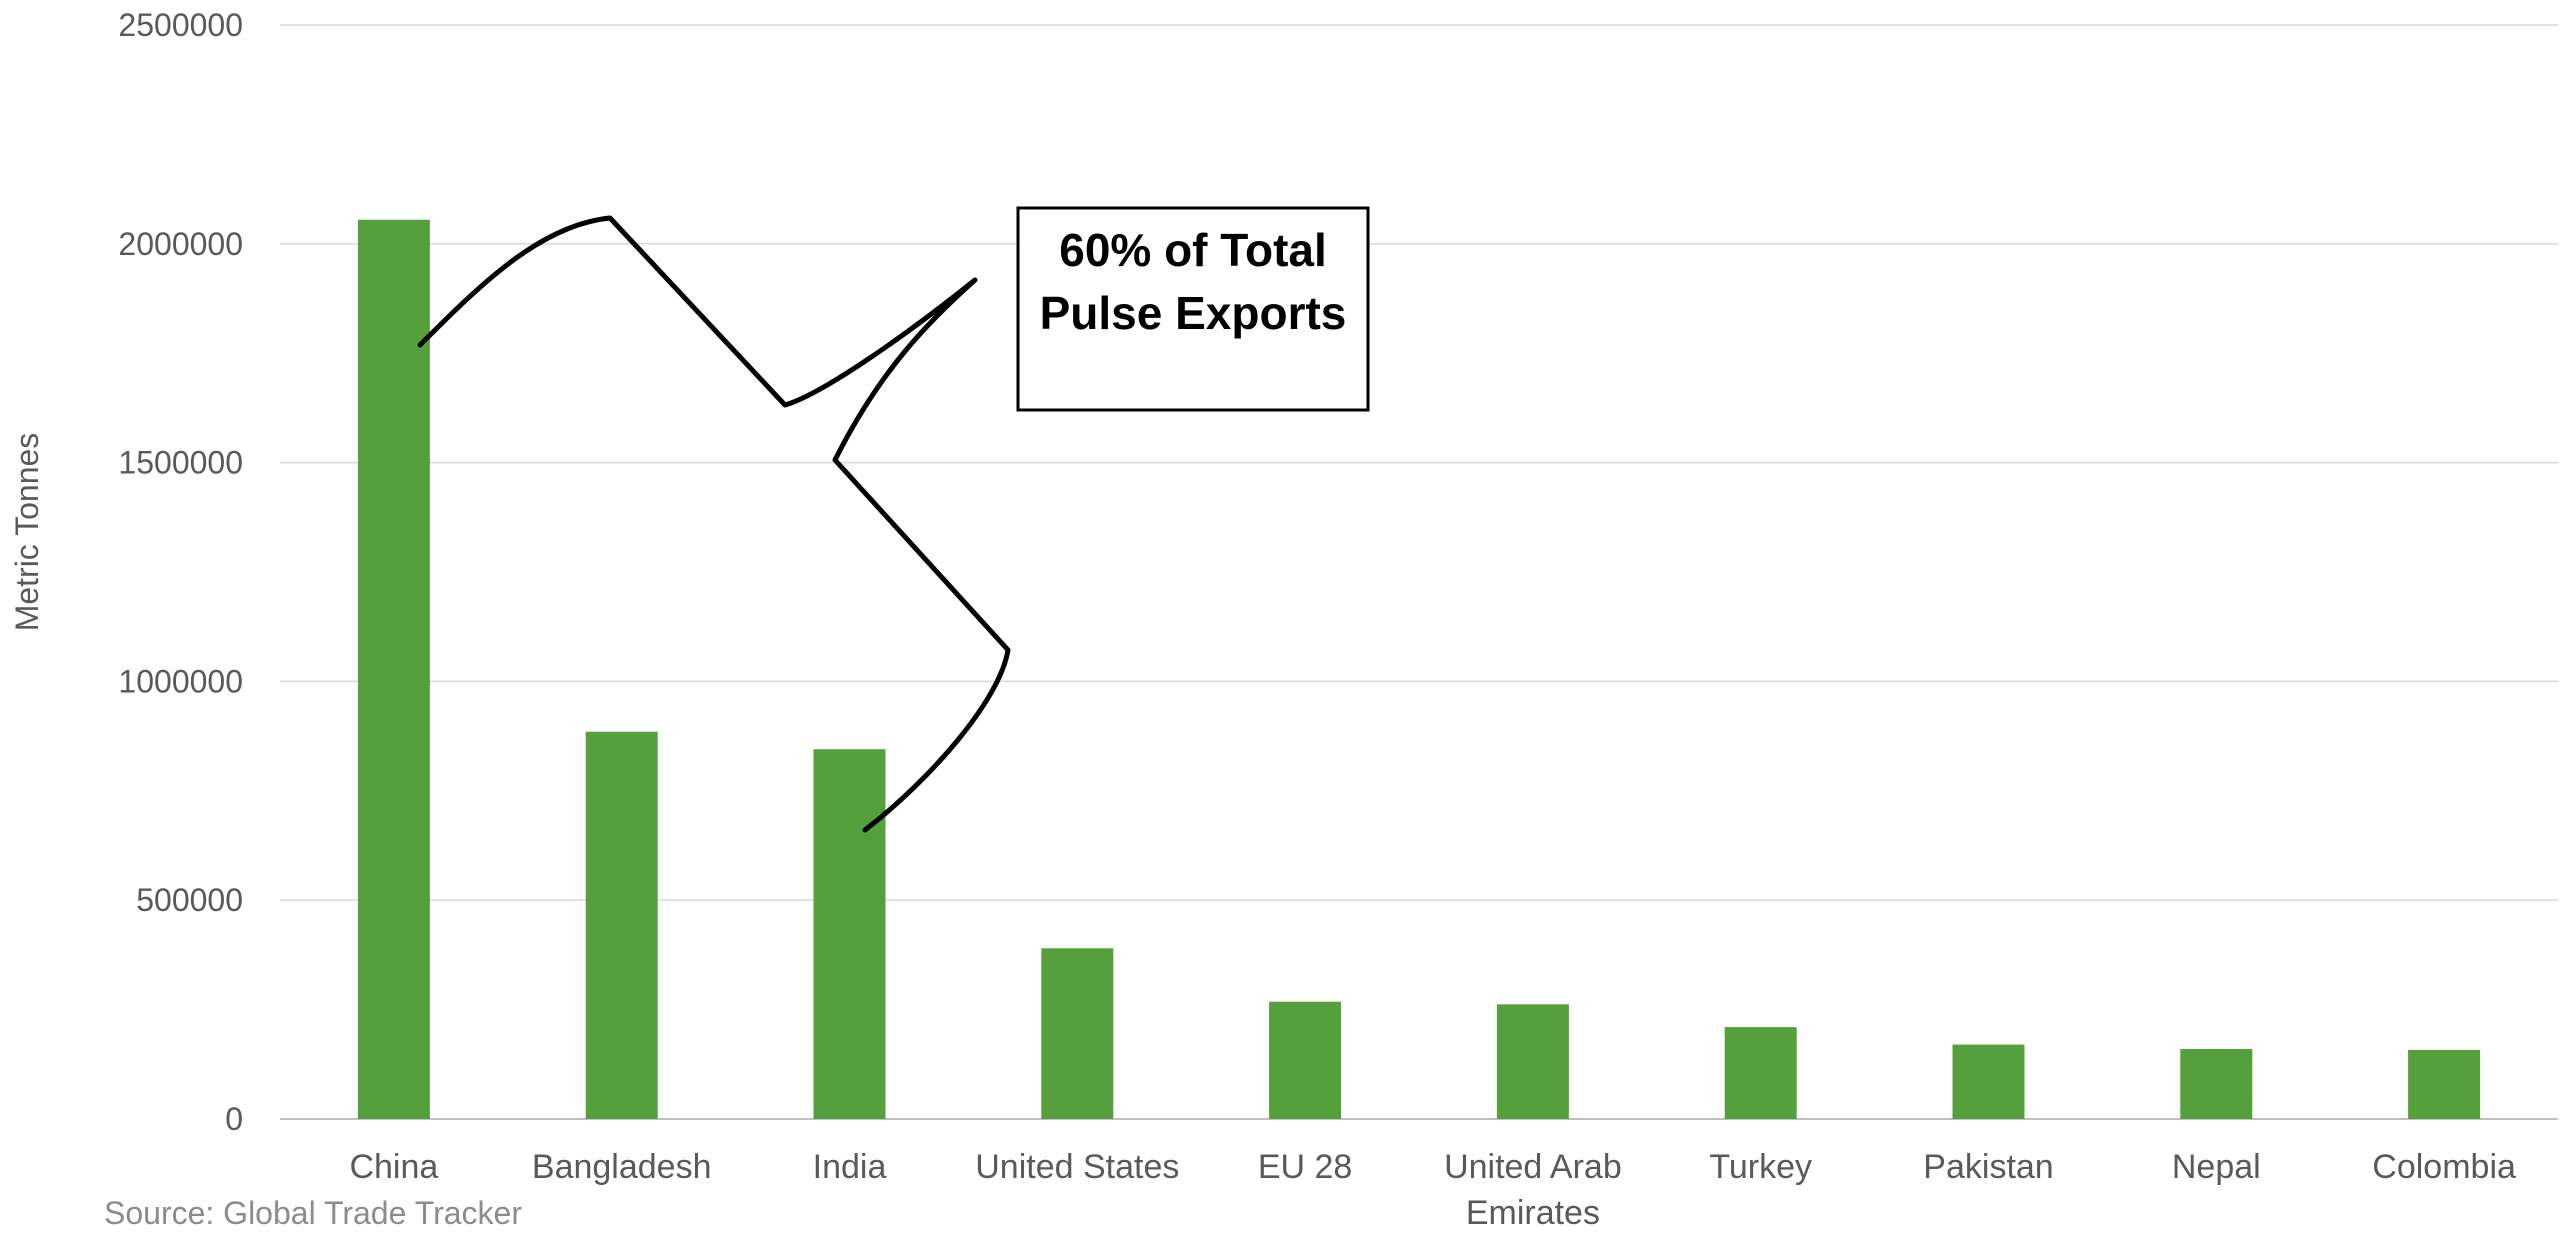  Describe the element at coordinates (2444, 1084) in the screenshot. I see `bar-colombia` at that location.